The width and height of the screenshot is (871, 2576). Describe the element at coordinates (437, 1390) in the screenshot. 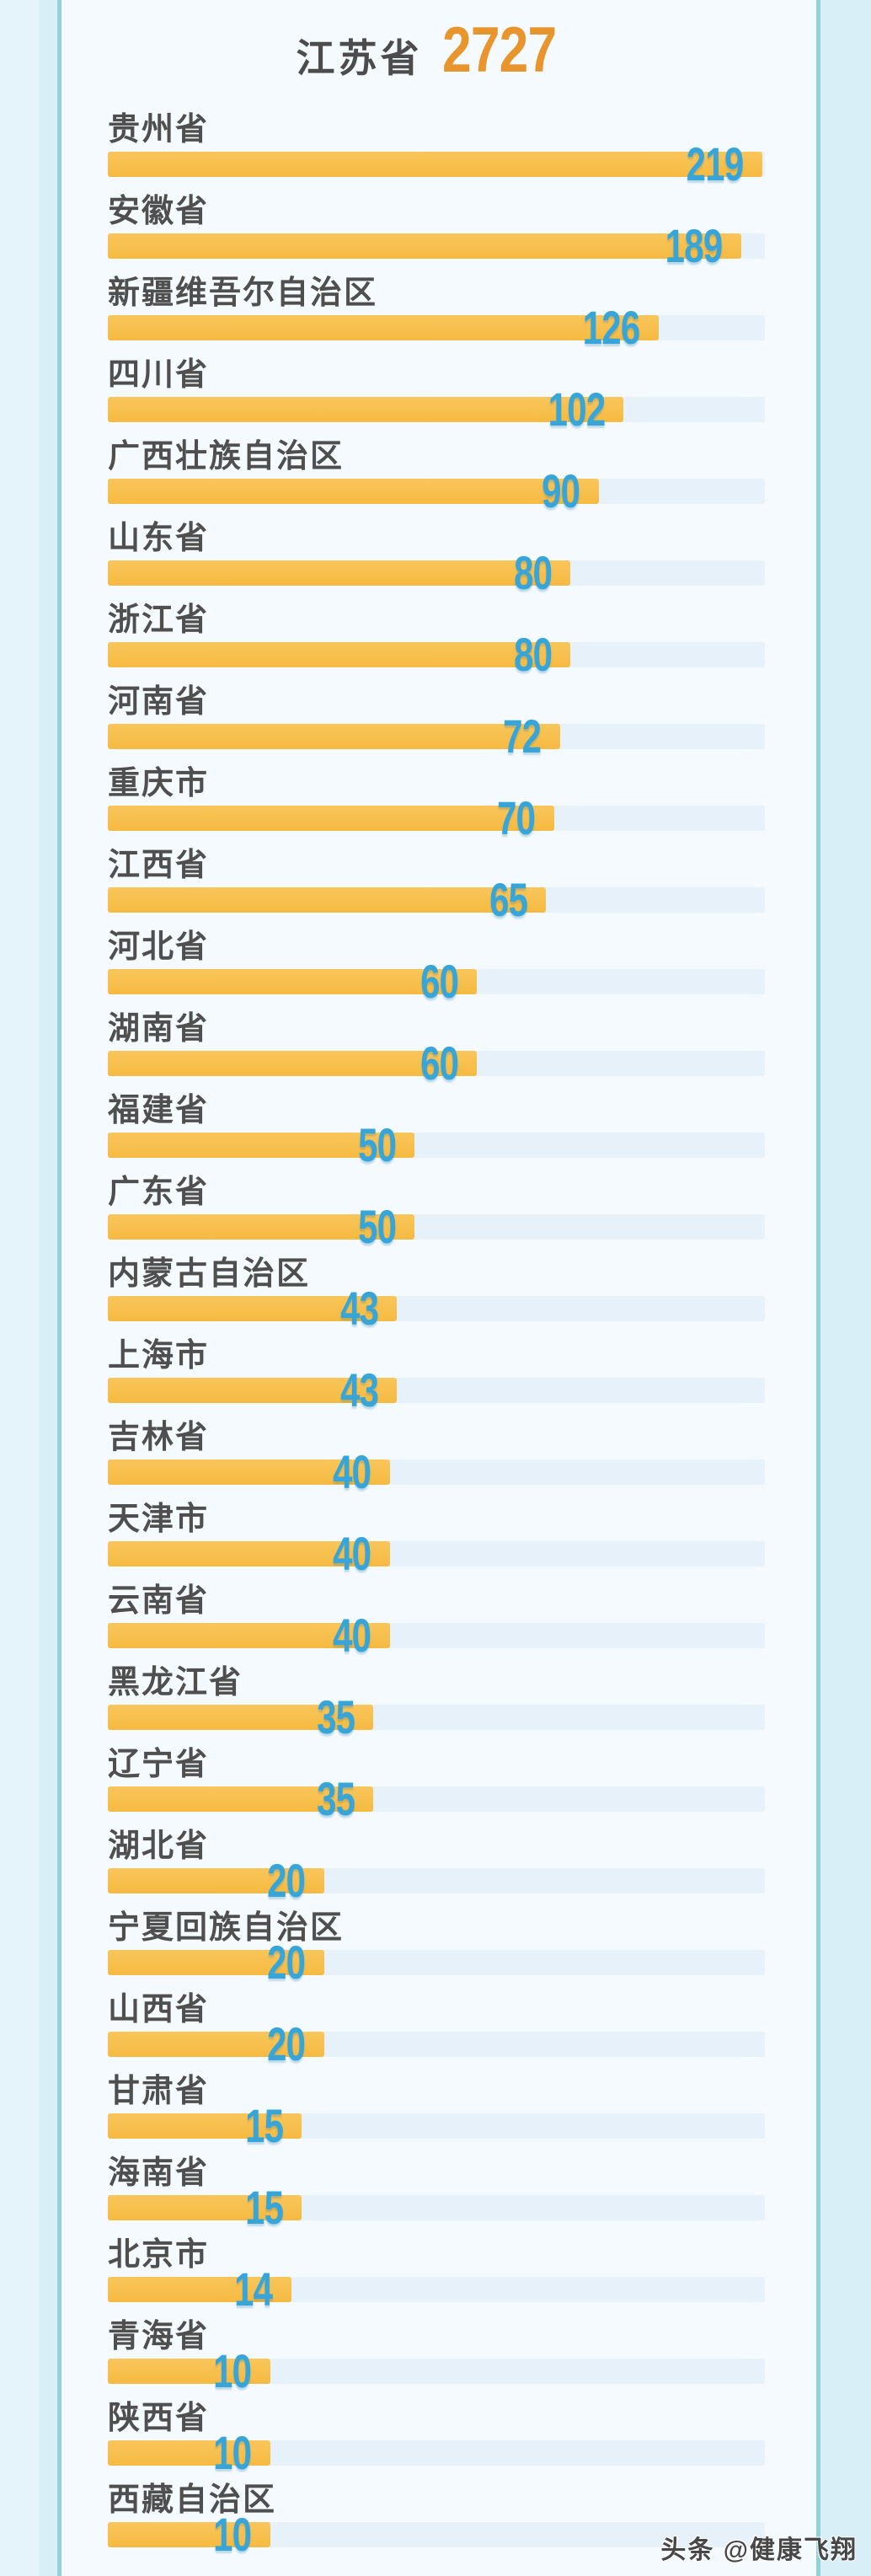

I see `bar-track: 43` at that location.